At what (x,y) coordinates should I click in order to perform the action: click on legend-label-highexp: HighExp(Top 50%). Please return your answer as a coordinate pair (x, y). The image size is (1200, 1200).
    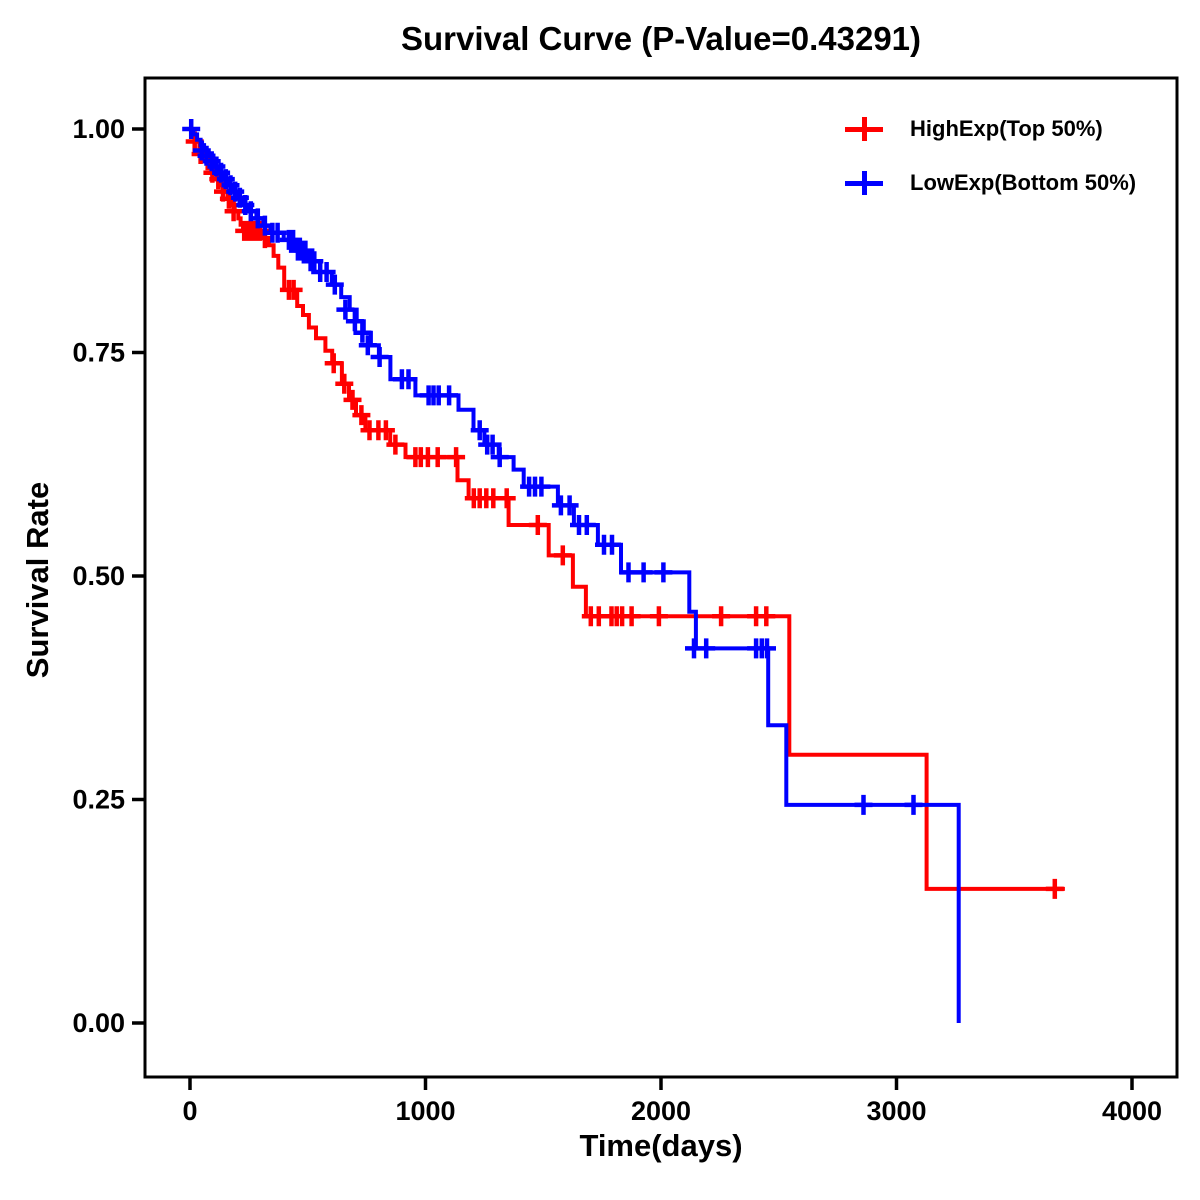
    Looking at the image, I should click on (1006, 128).